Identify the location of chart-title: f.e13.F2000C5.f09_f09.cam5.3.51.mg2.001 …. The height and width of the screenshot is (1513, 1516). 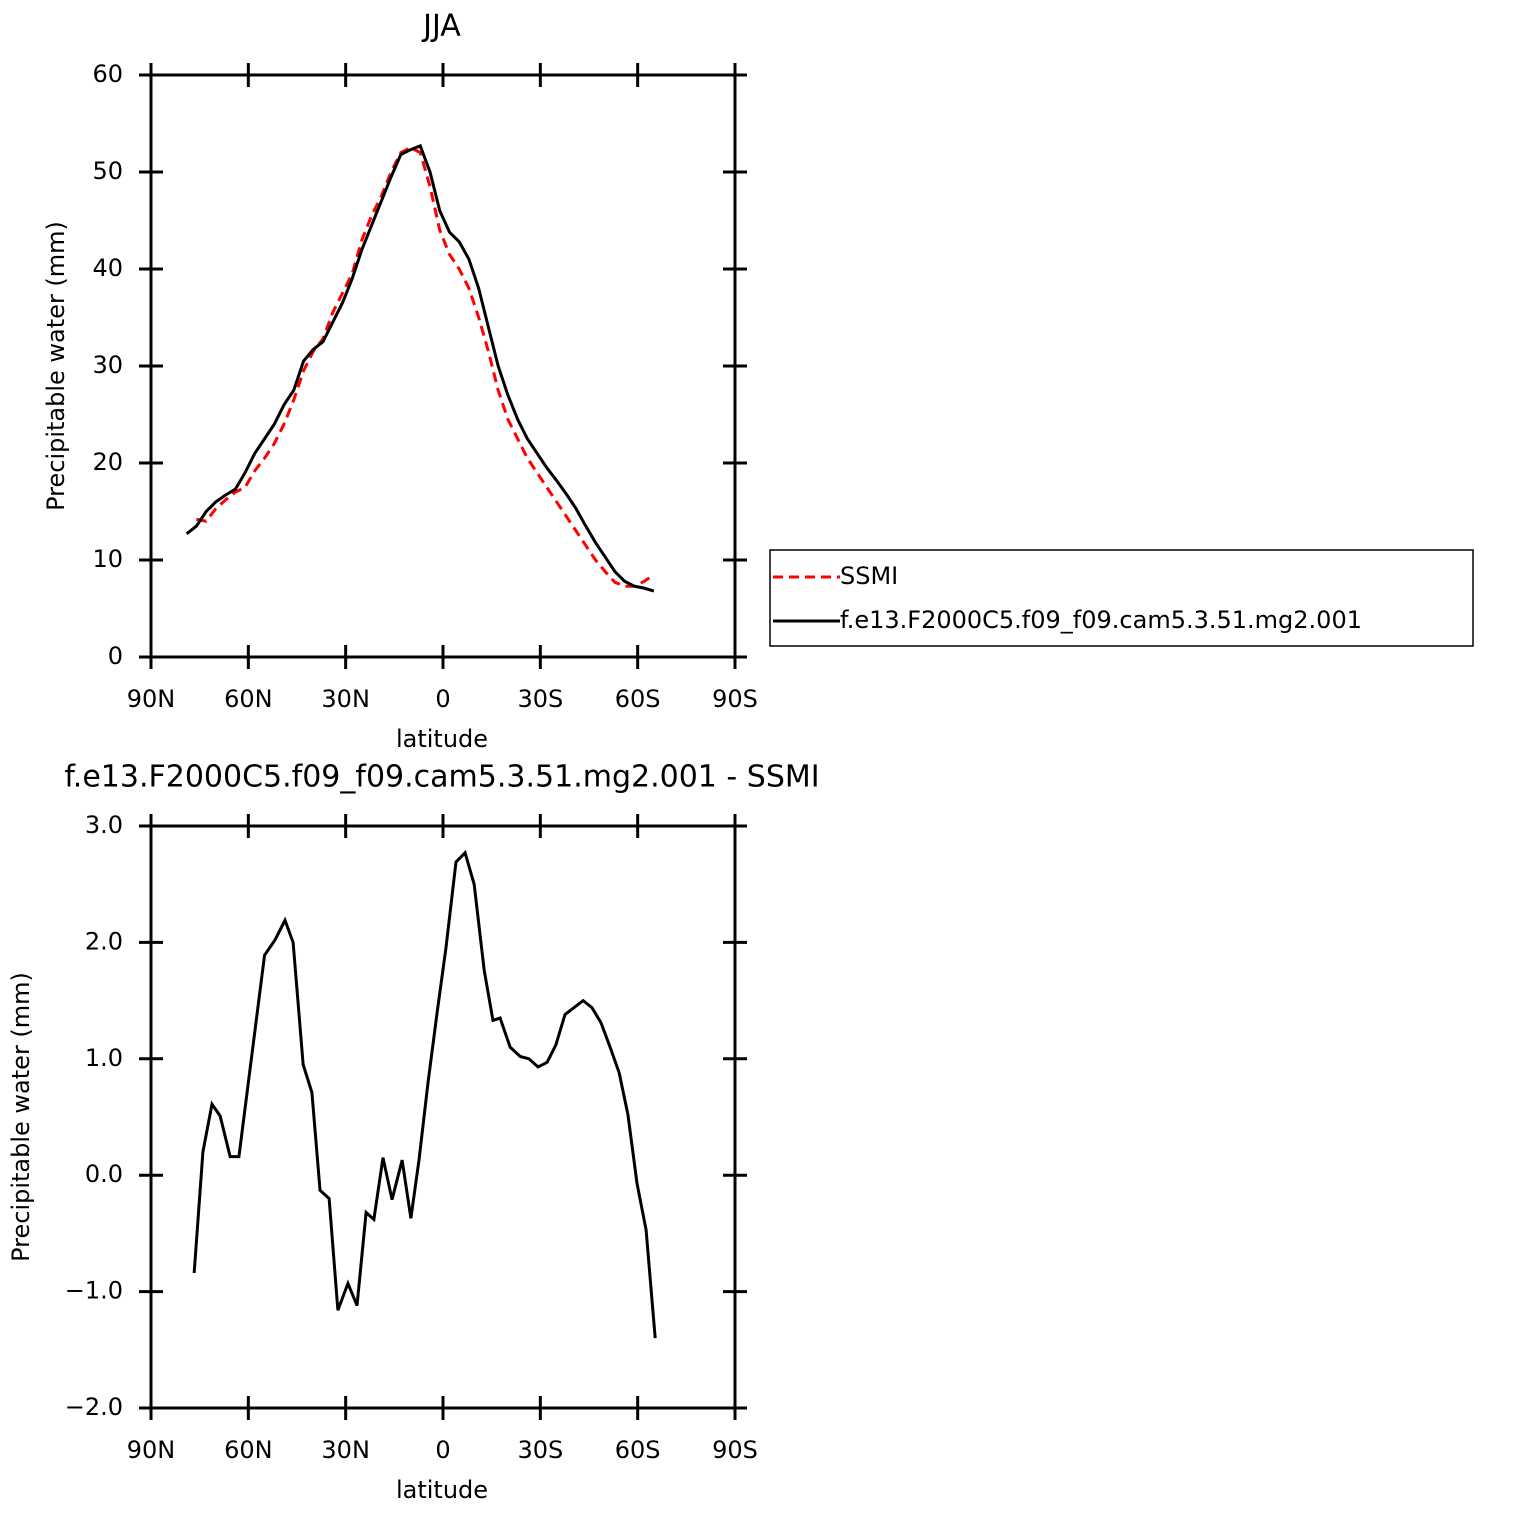
(441, 777).